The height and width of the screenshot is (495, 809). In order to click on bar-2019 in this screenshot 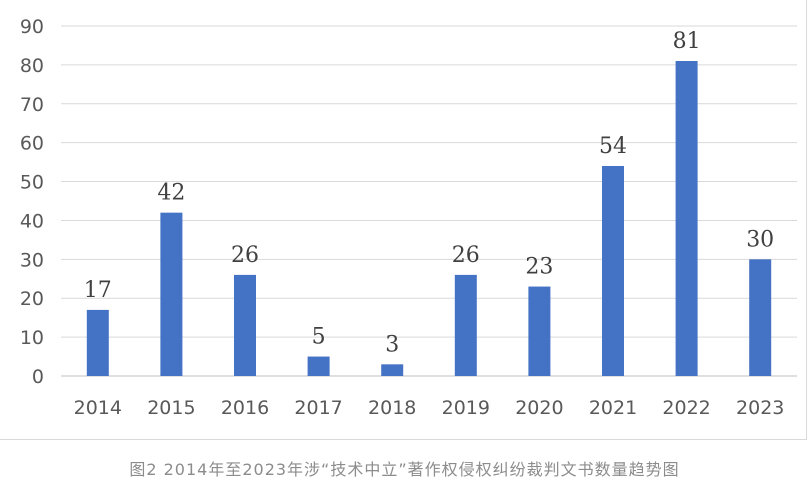, I will do `click(465, 325)`.